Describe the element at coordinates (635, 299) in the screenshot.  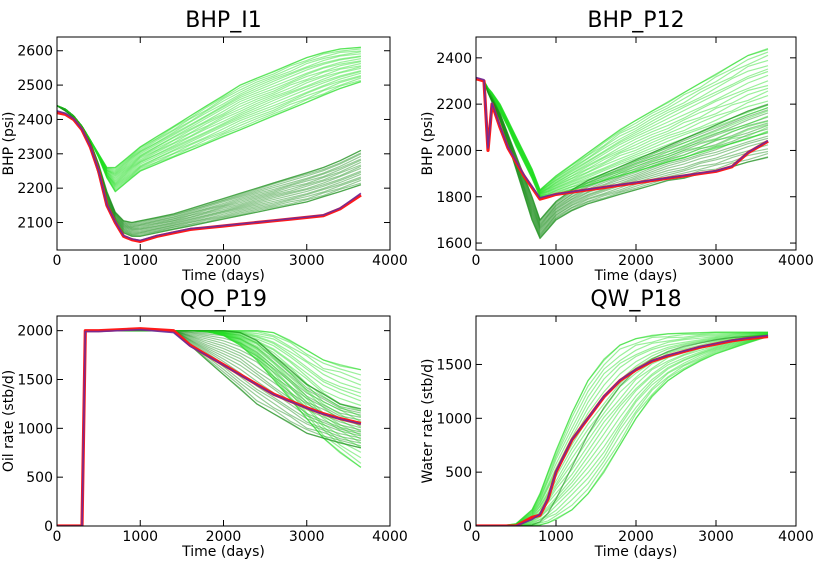
I see `chart-title: QW_P18` at that location.